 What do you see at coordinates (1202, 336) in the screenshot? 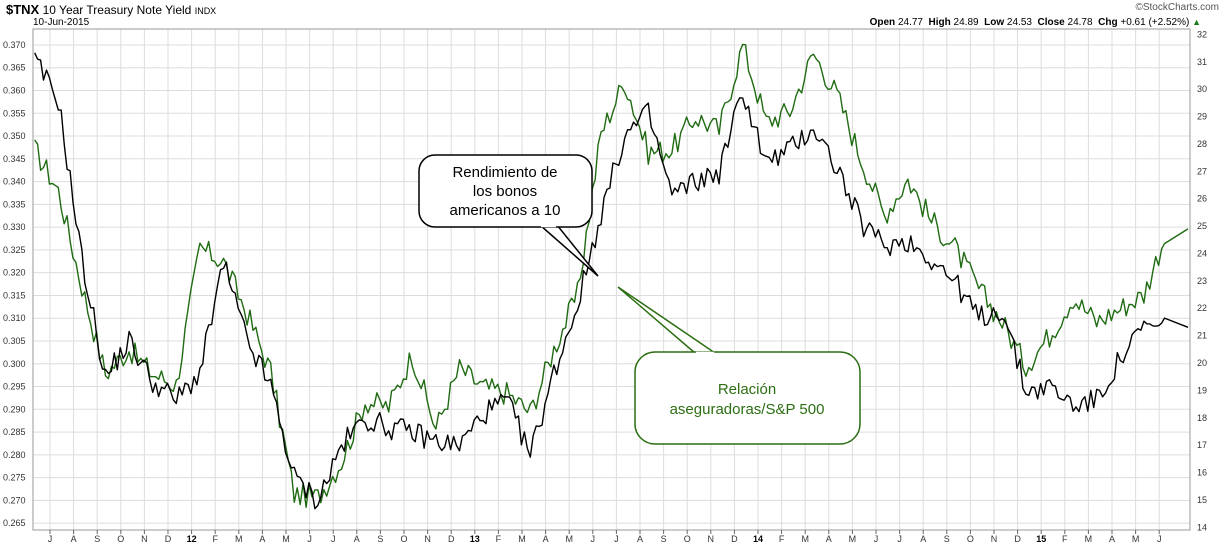
I see `y-right-tick-label: 21` at bounding box center [1202, 336].